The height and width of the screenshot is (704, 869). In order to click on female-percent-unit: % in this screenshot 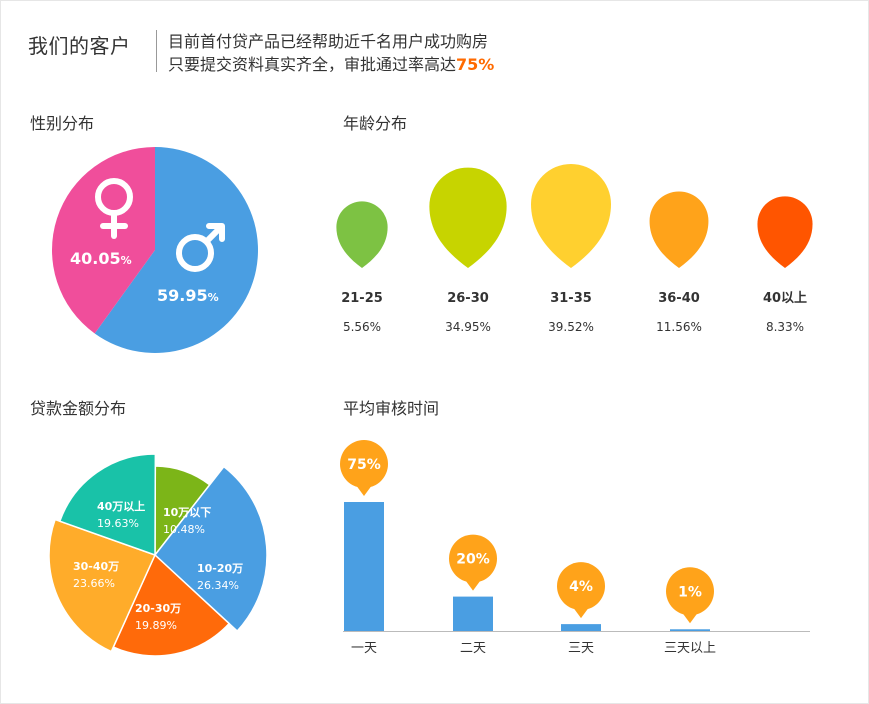, I will do `click(126, 260)`.